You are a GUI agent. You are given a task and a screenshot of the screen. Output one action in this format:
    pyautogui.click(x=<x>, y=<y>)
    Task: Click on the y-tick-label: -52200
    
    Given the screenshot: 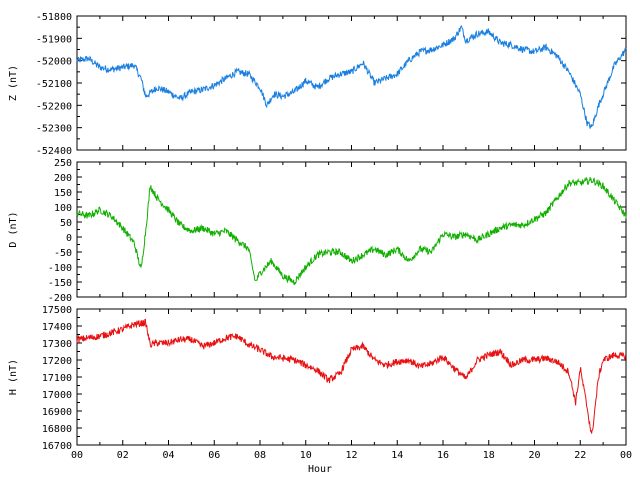 What is the action you would take?
    pyautogui.click(x=54, y=106)
    